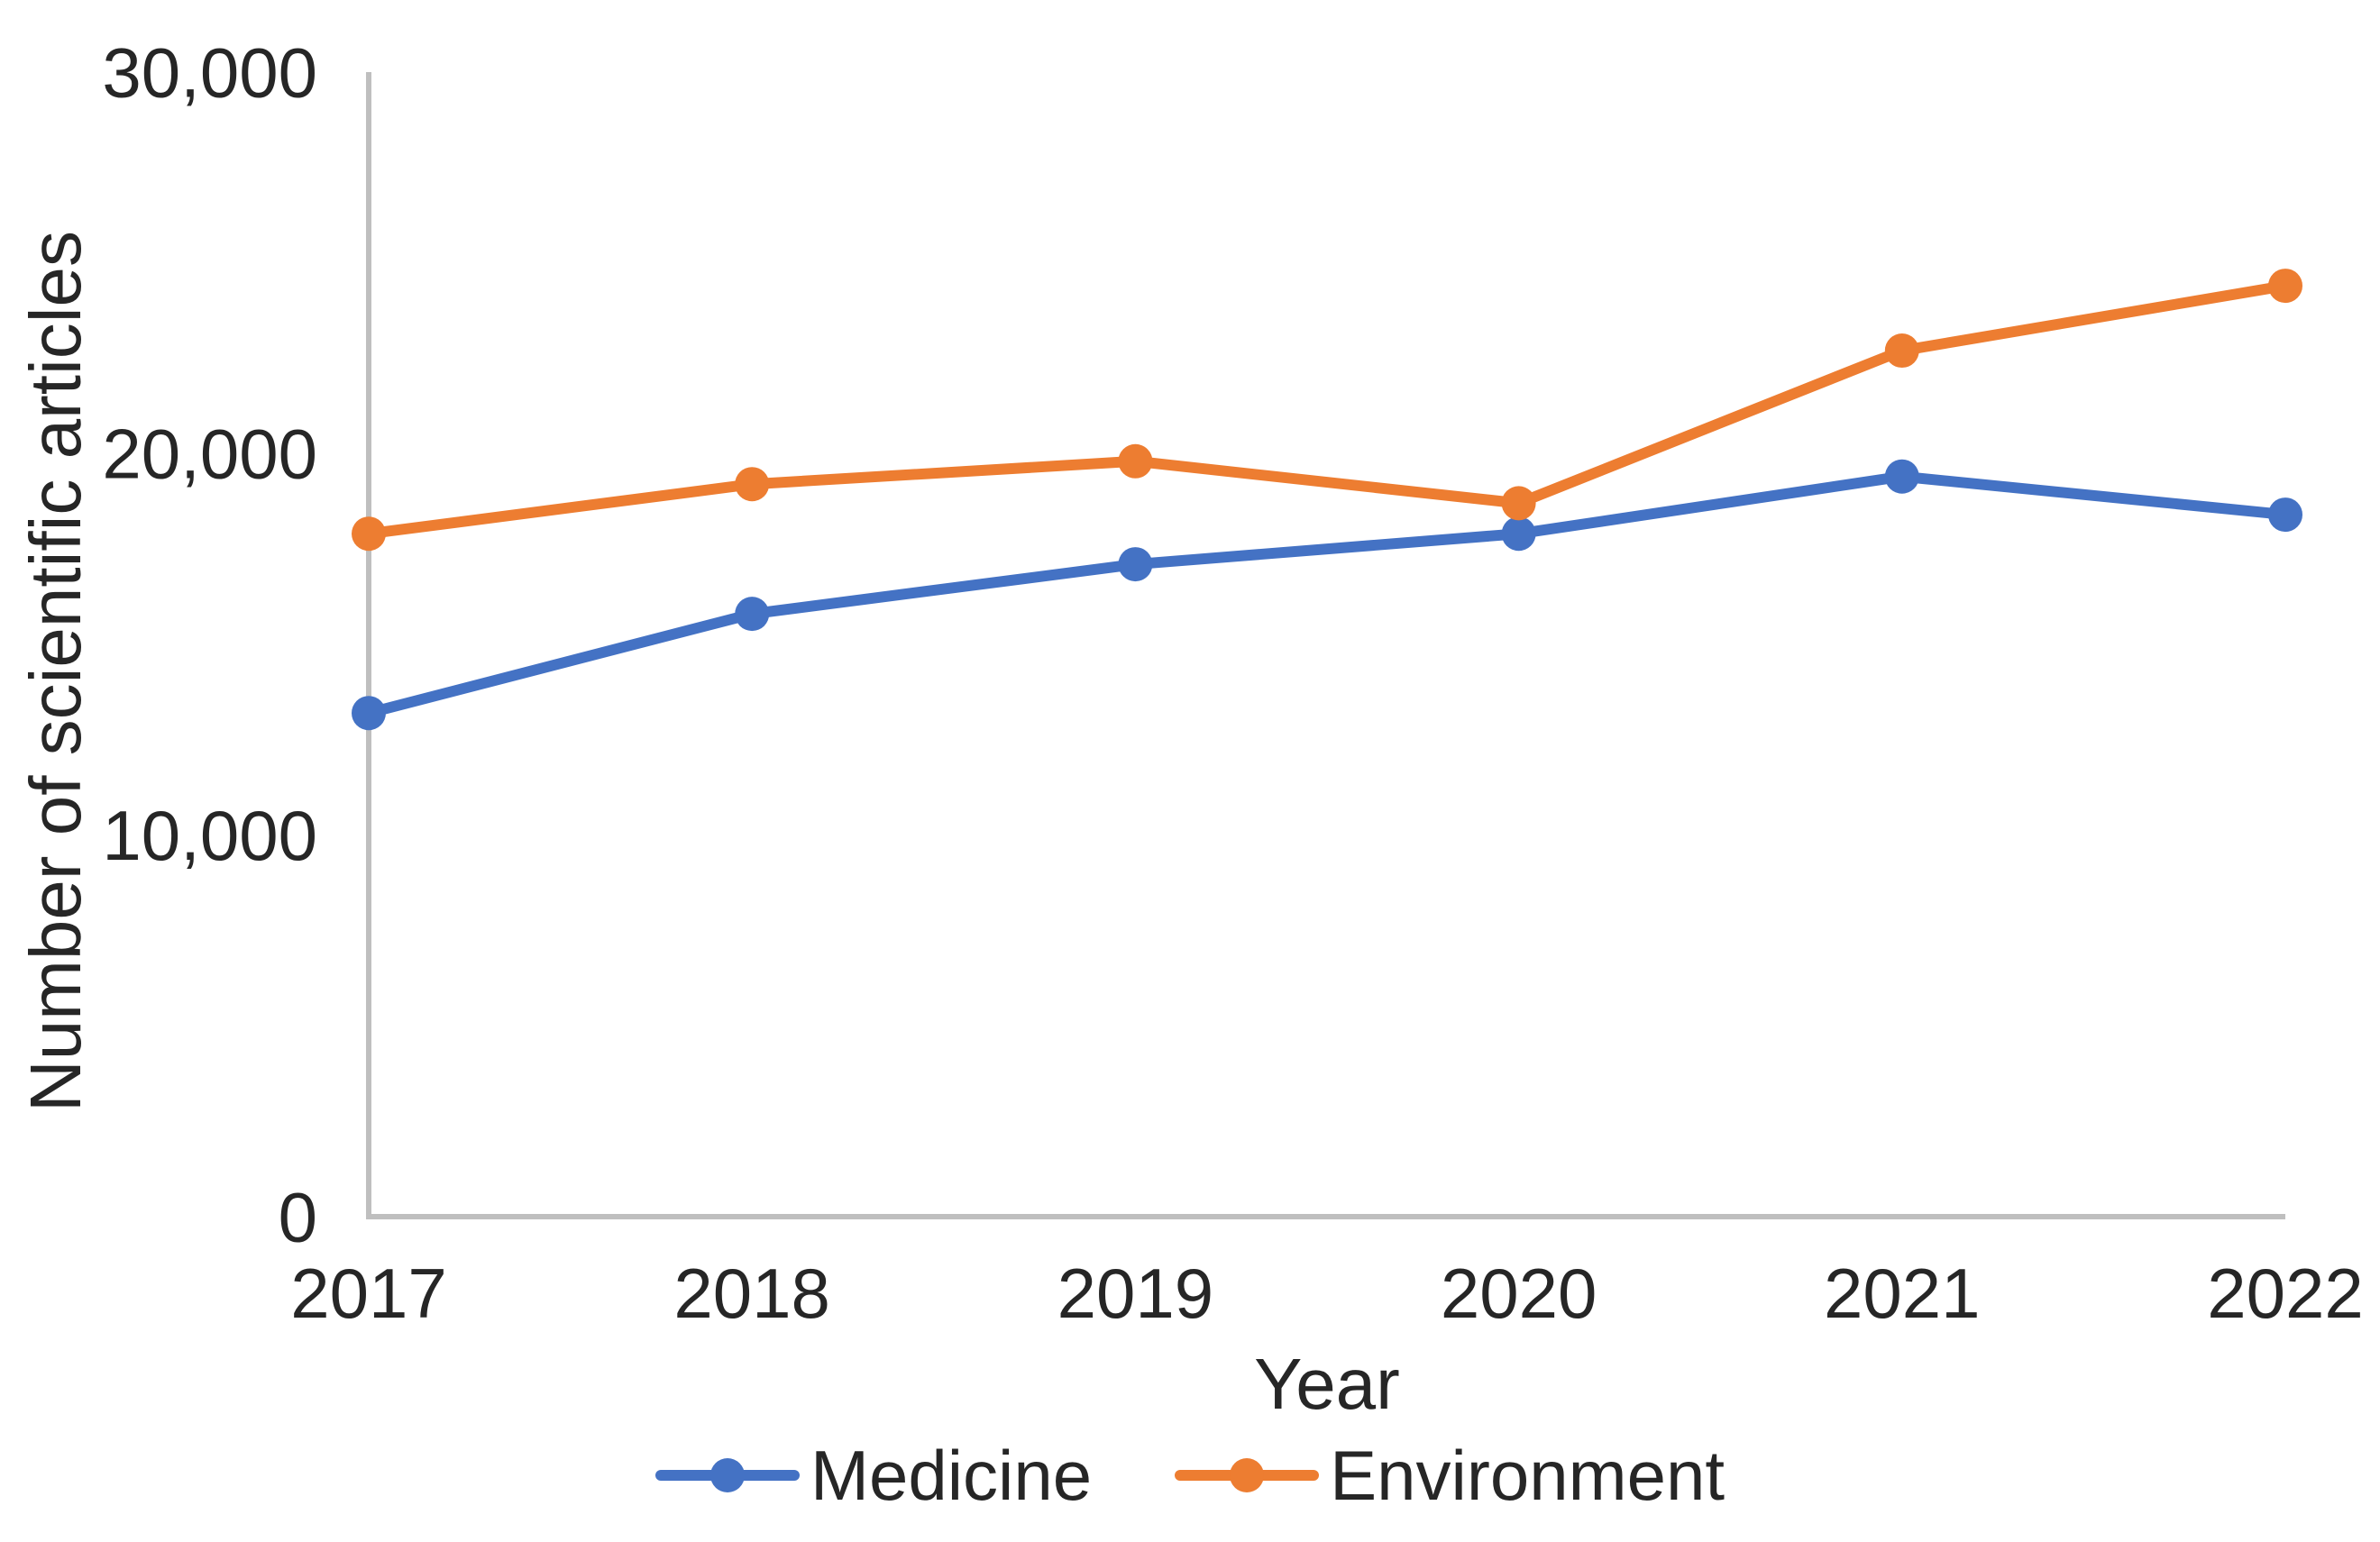 Image resolution: width=2380 pixels, height=1542 pixels. What do you see at coordinates (1528, 1475) in the screenshot?
I see `environment-legend-label: Environment` at bounding box center [1528, 1475].